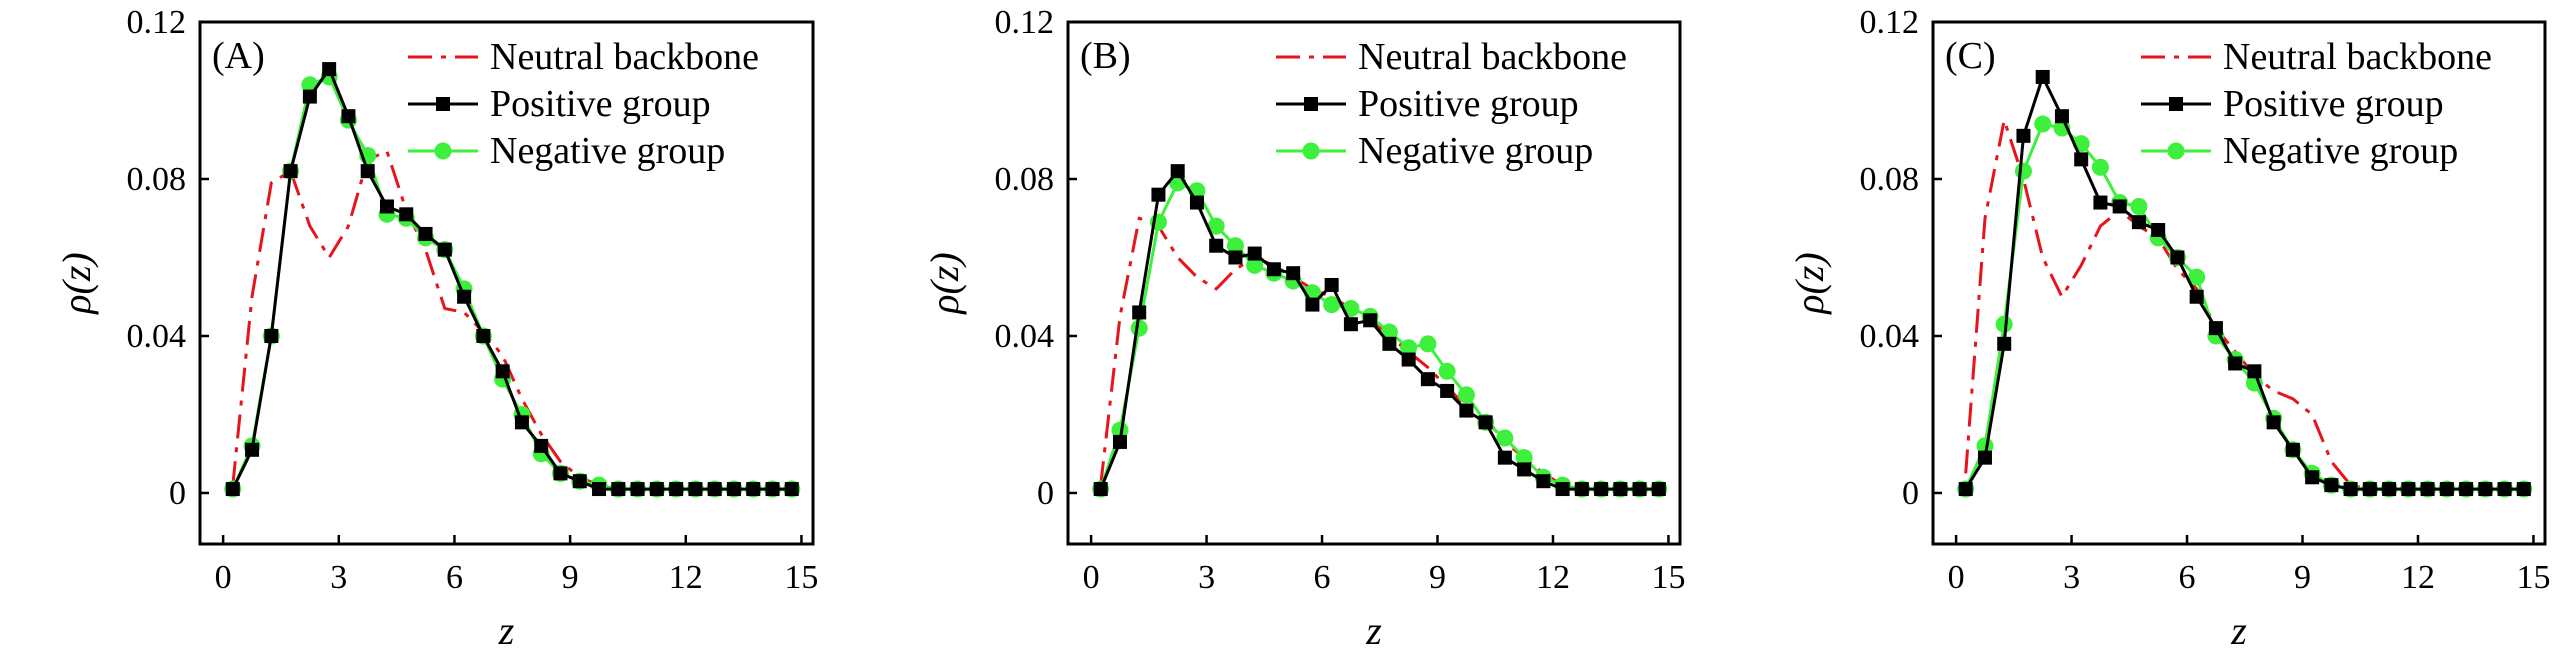 The image size is (2567, 661). I want to click on panel-label: (B), so click(1105, 56).